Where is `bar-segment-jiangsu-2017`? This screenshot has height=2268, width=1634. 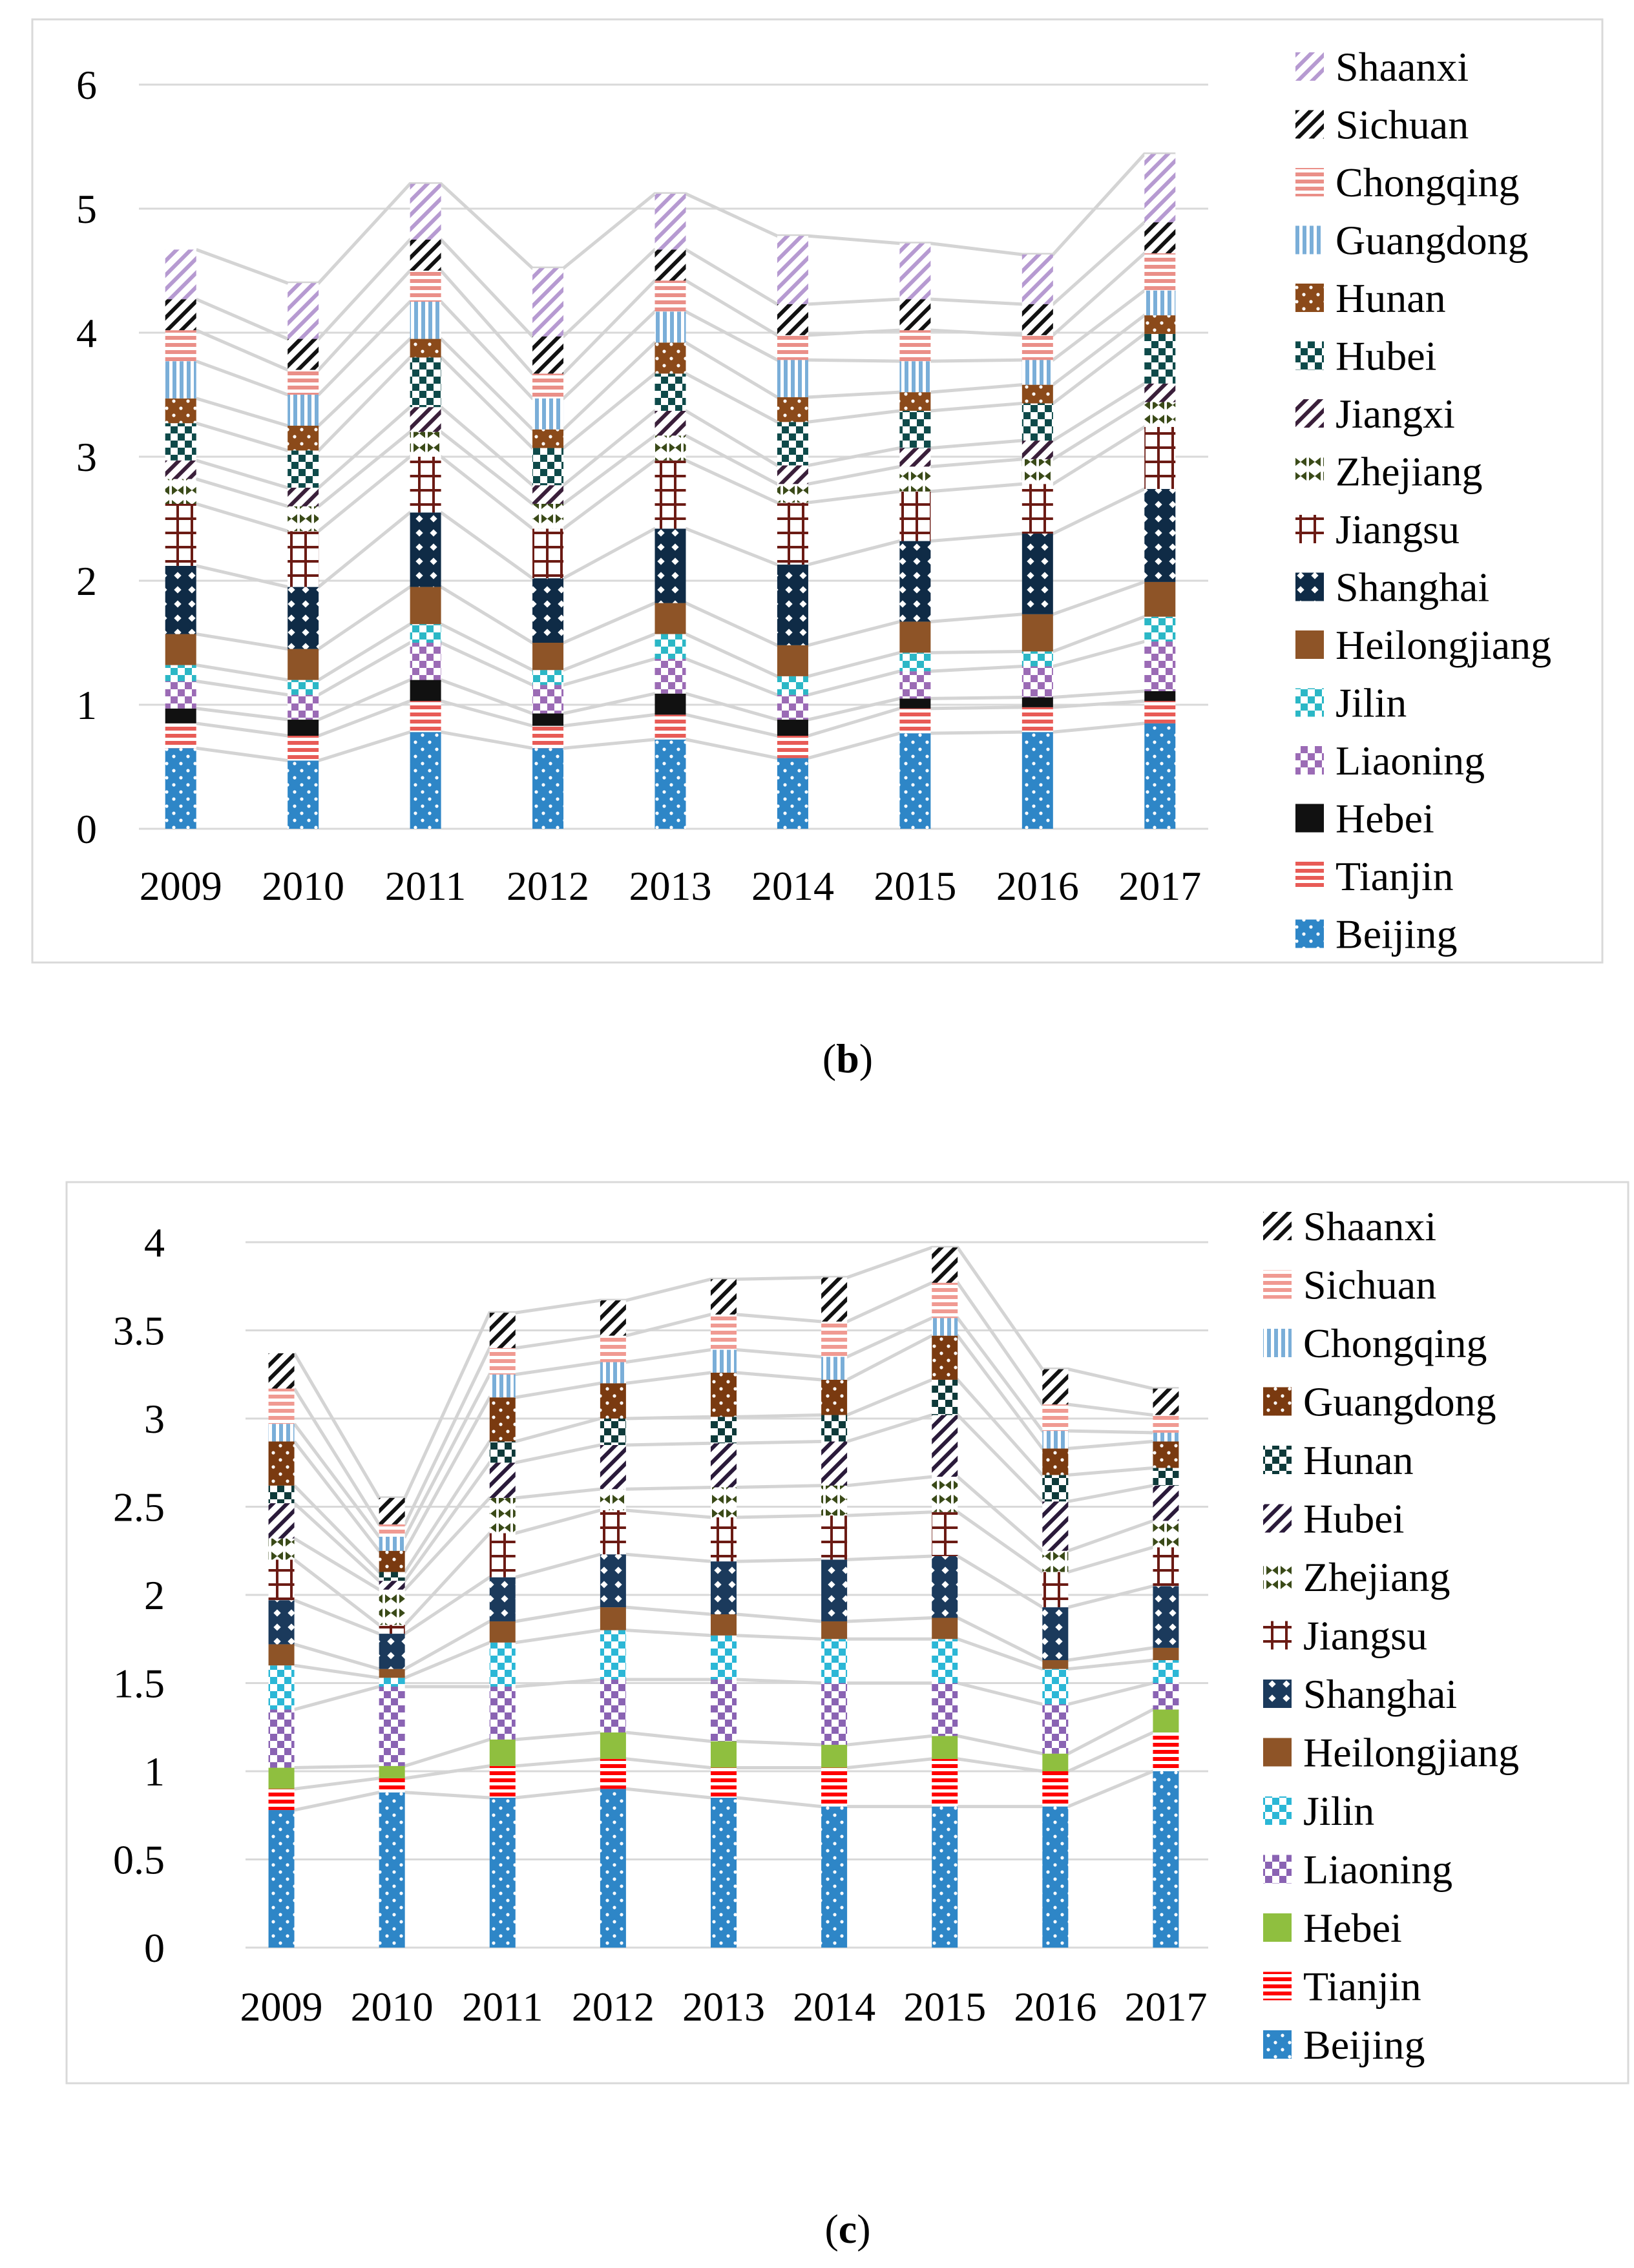
bar-segment-jiangsu-2017 is located at coordinates (1166, 1567).